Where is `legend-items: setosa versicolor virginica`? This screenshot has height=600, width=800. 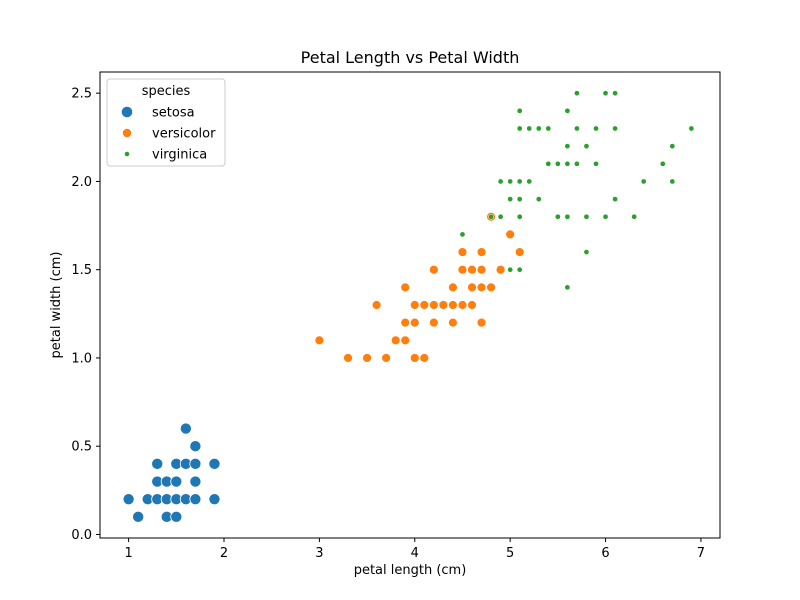 legend-items: setosa versicolor virginica is located at coordinates (168, 134).